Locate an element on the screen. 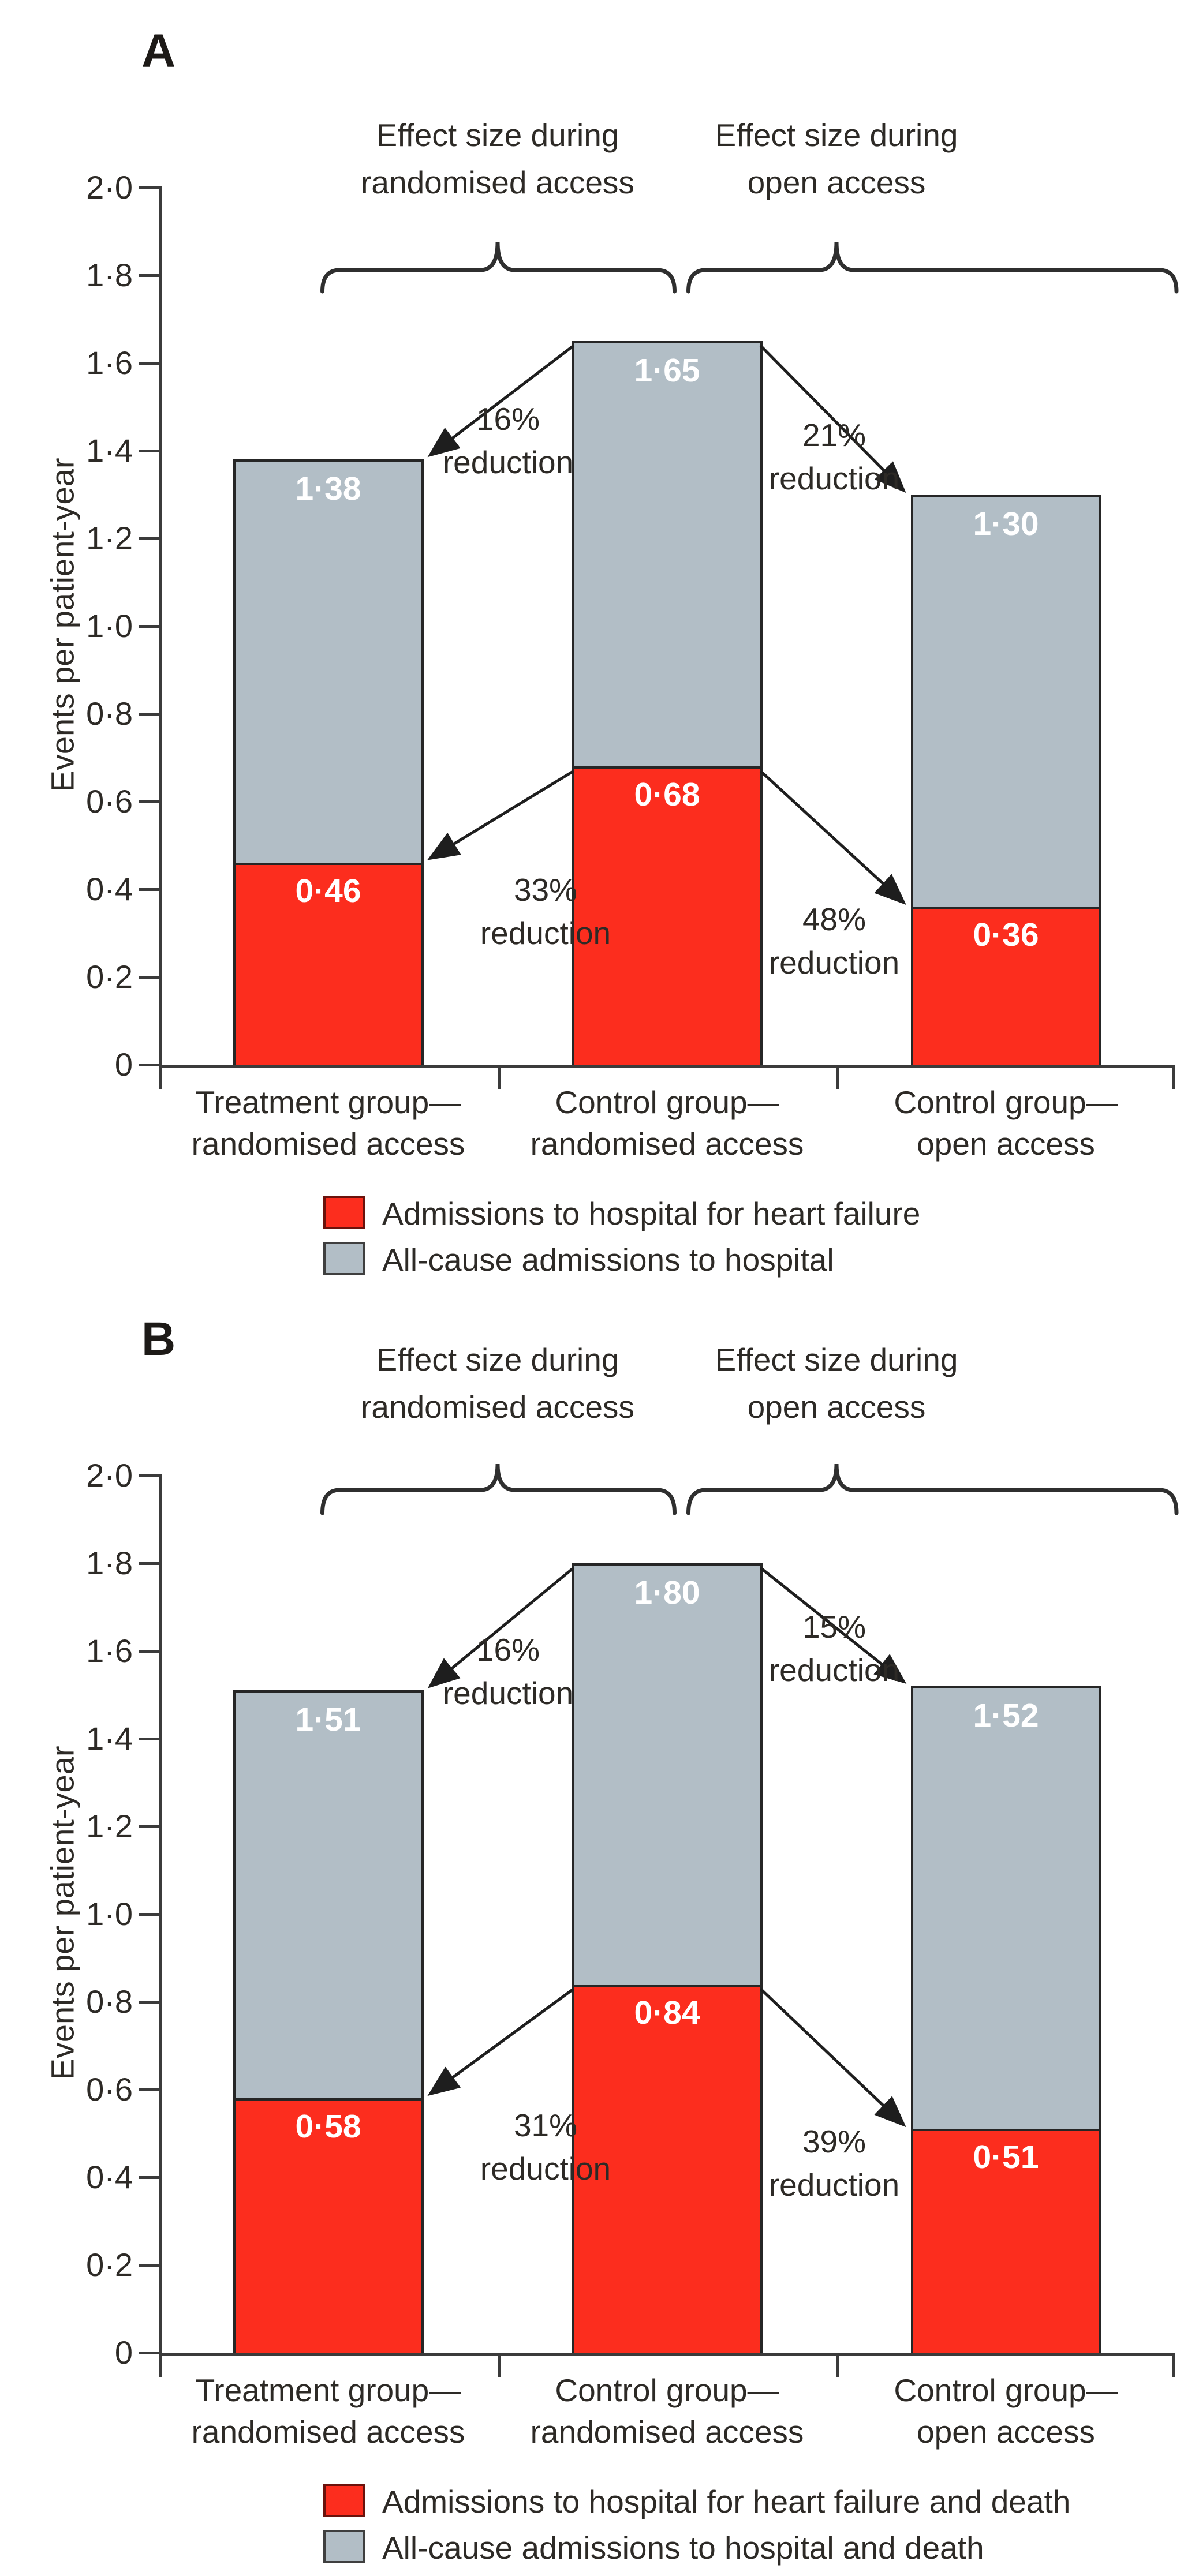 The height and width of the screenshot is (2576, 1184). bar-3-red-label: 0·36 is located at coordinates (1006, 935).